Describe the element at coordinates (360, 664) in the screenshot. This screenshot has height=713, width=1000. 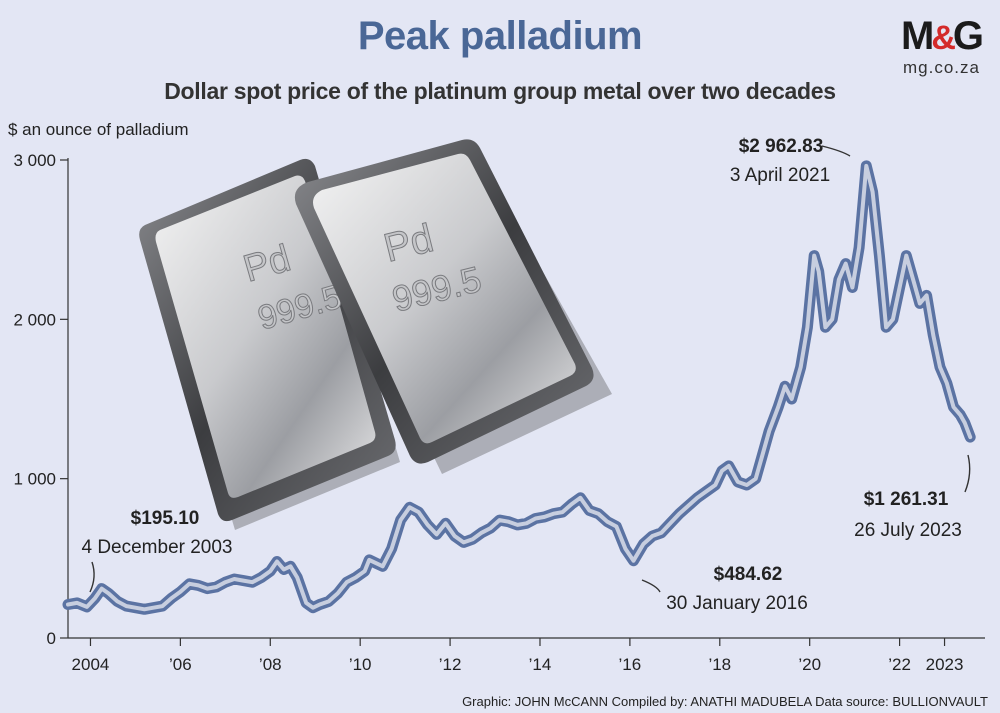
I see `x-tick-label: ’10` at that location.